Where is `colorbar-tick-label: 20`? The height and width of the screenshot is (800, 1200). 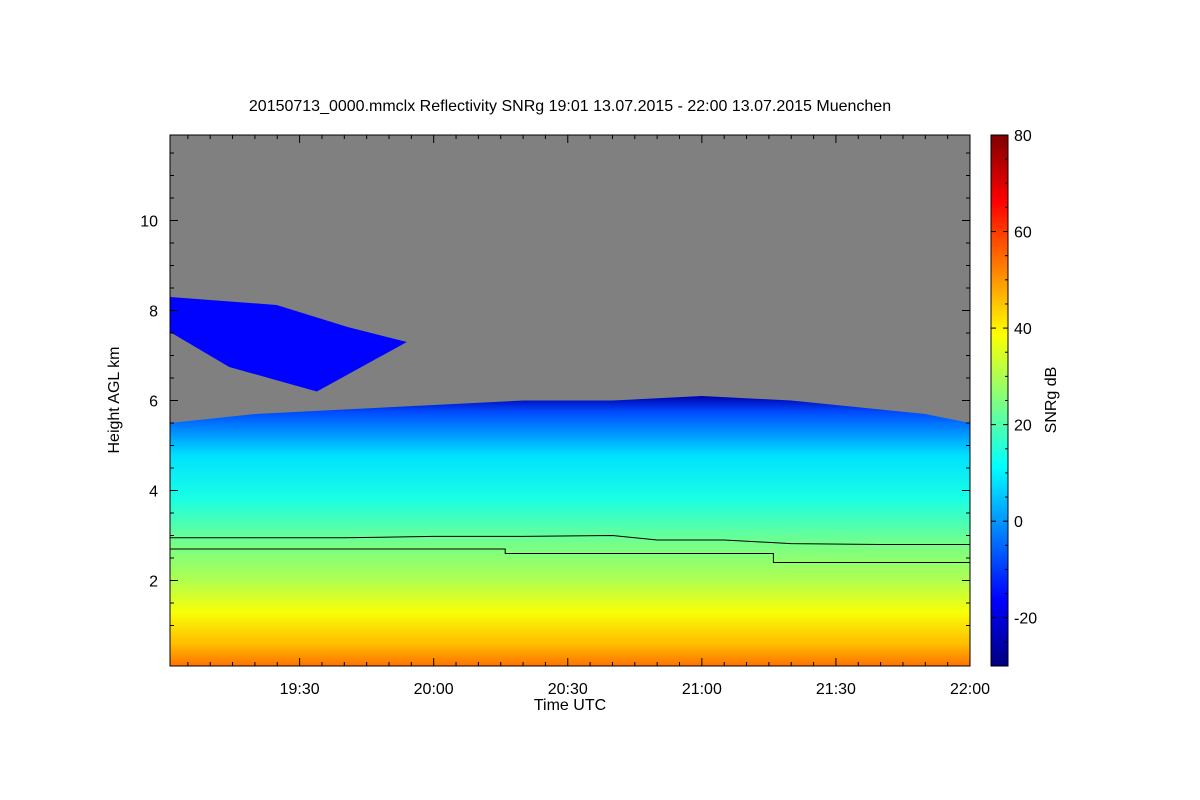 colorbar-tick-label: 20 is located at coordinates (1023, 426).